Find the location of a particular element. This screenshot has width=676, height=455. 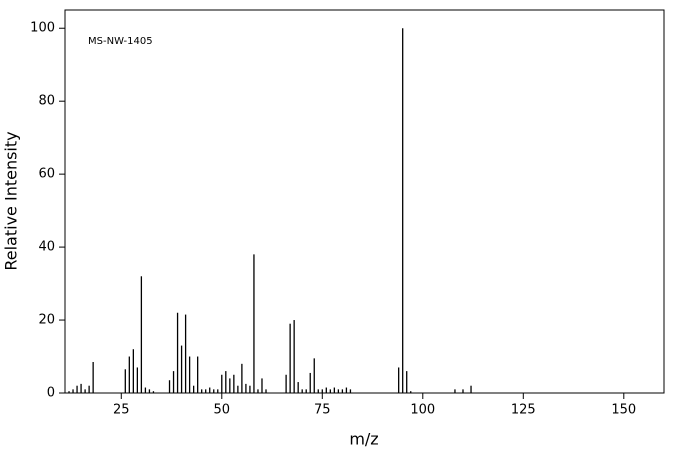

x-tick-label: 50 is located at coordinates (222, 410).